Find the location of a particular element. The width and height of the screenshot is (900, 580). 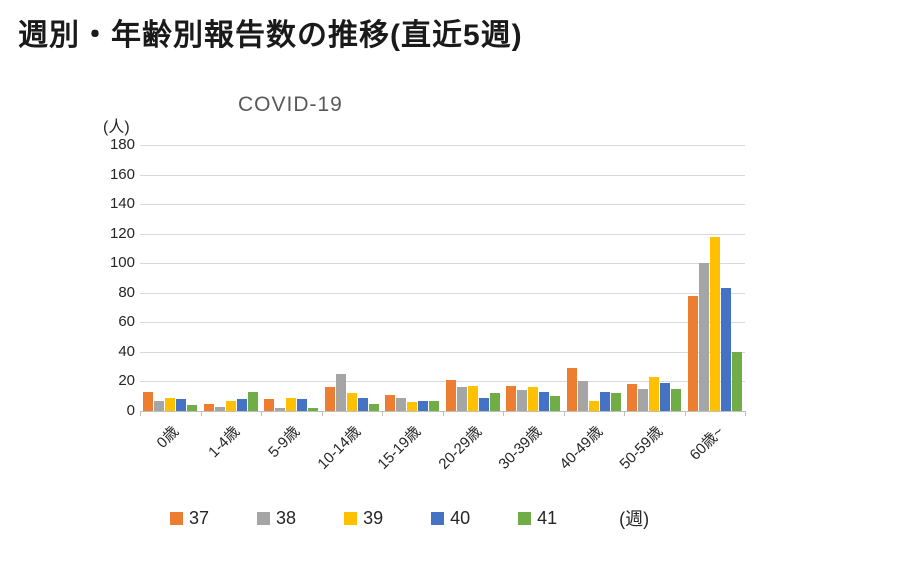

bar-week37-30-39歳 is located at coordinates (511, 398).